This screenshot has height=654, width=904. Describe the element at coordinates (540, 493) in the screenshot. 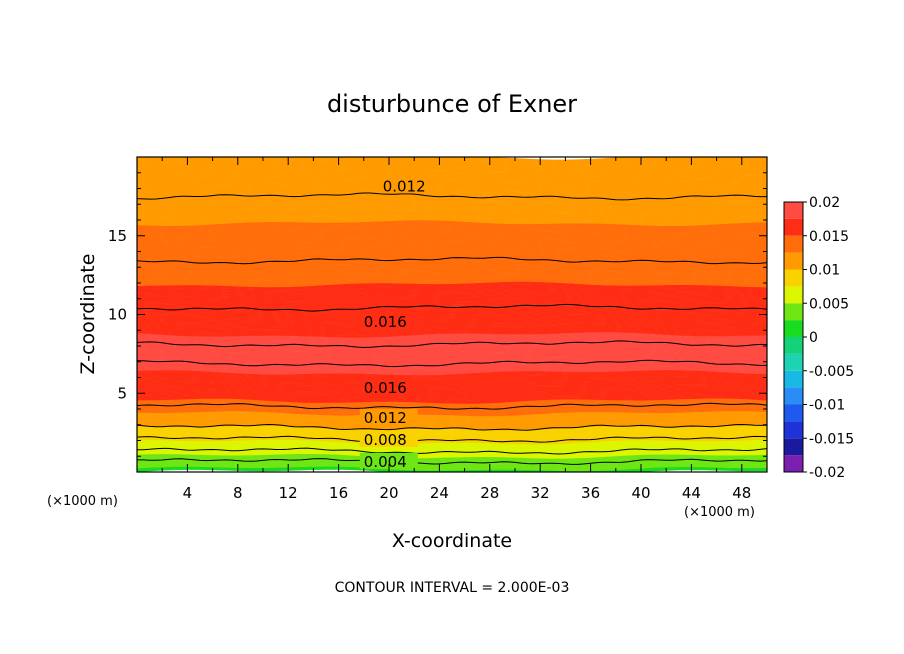

I see `x-tick-label: 32` at that location.